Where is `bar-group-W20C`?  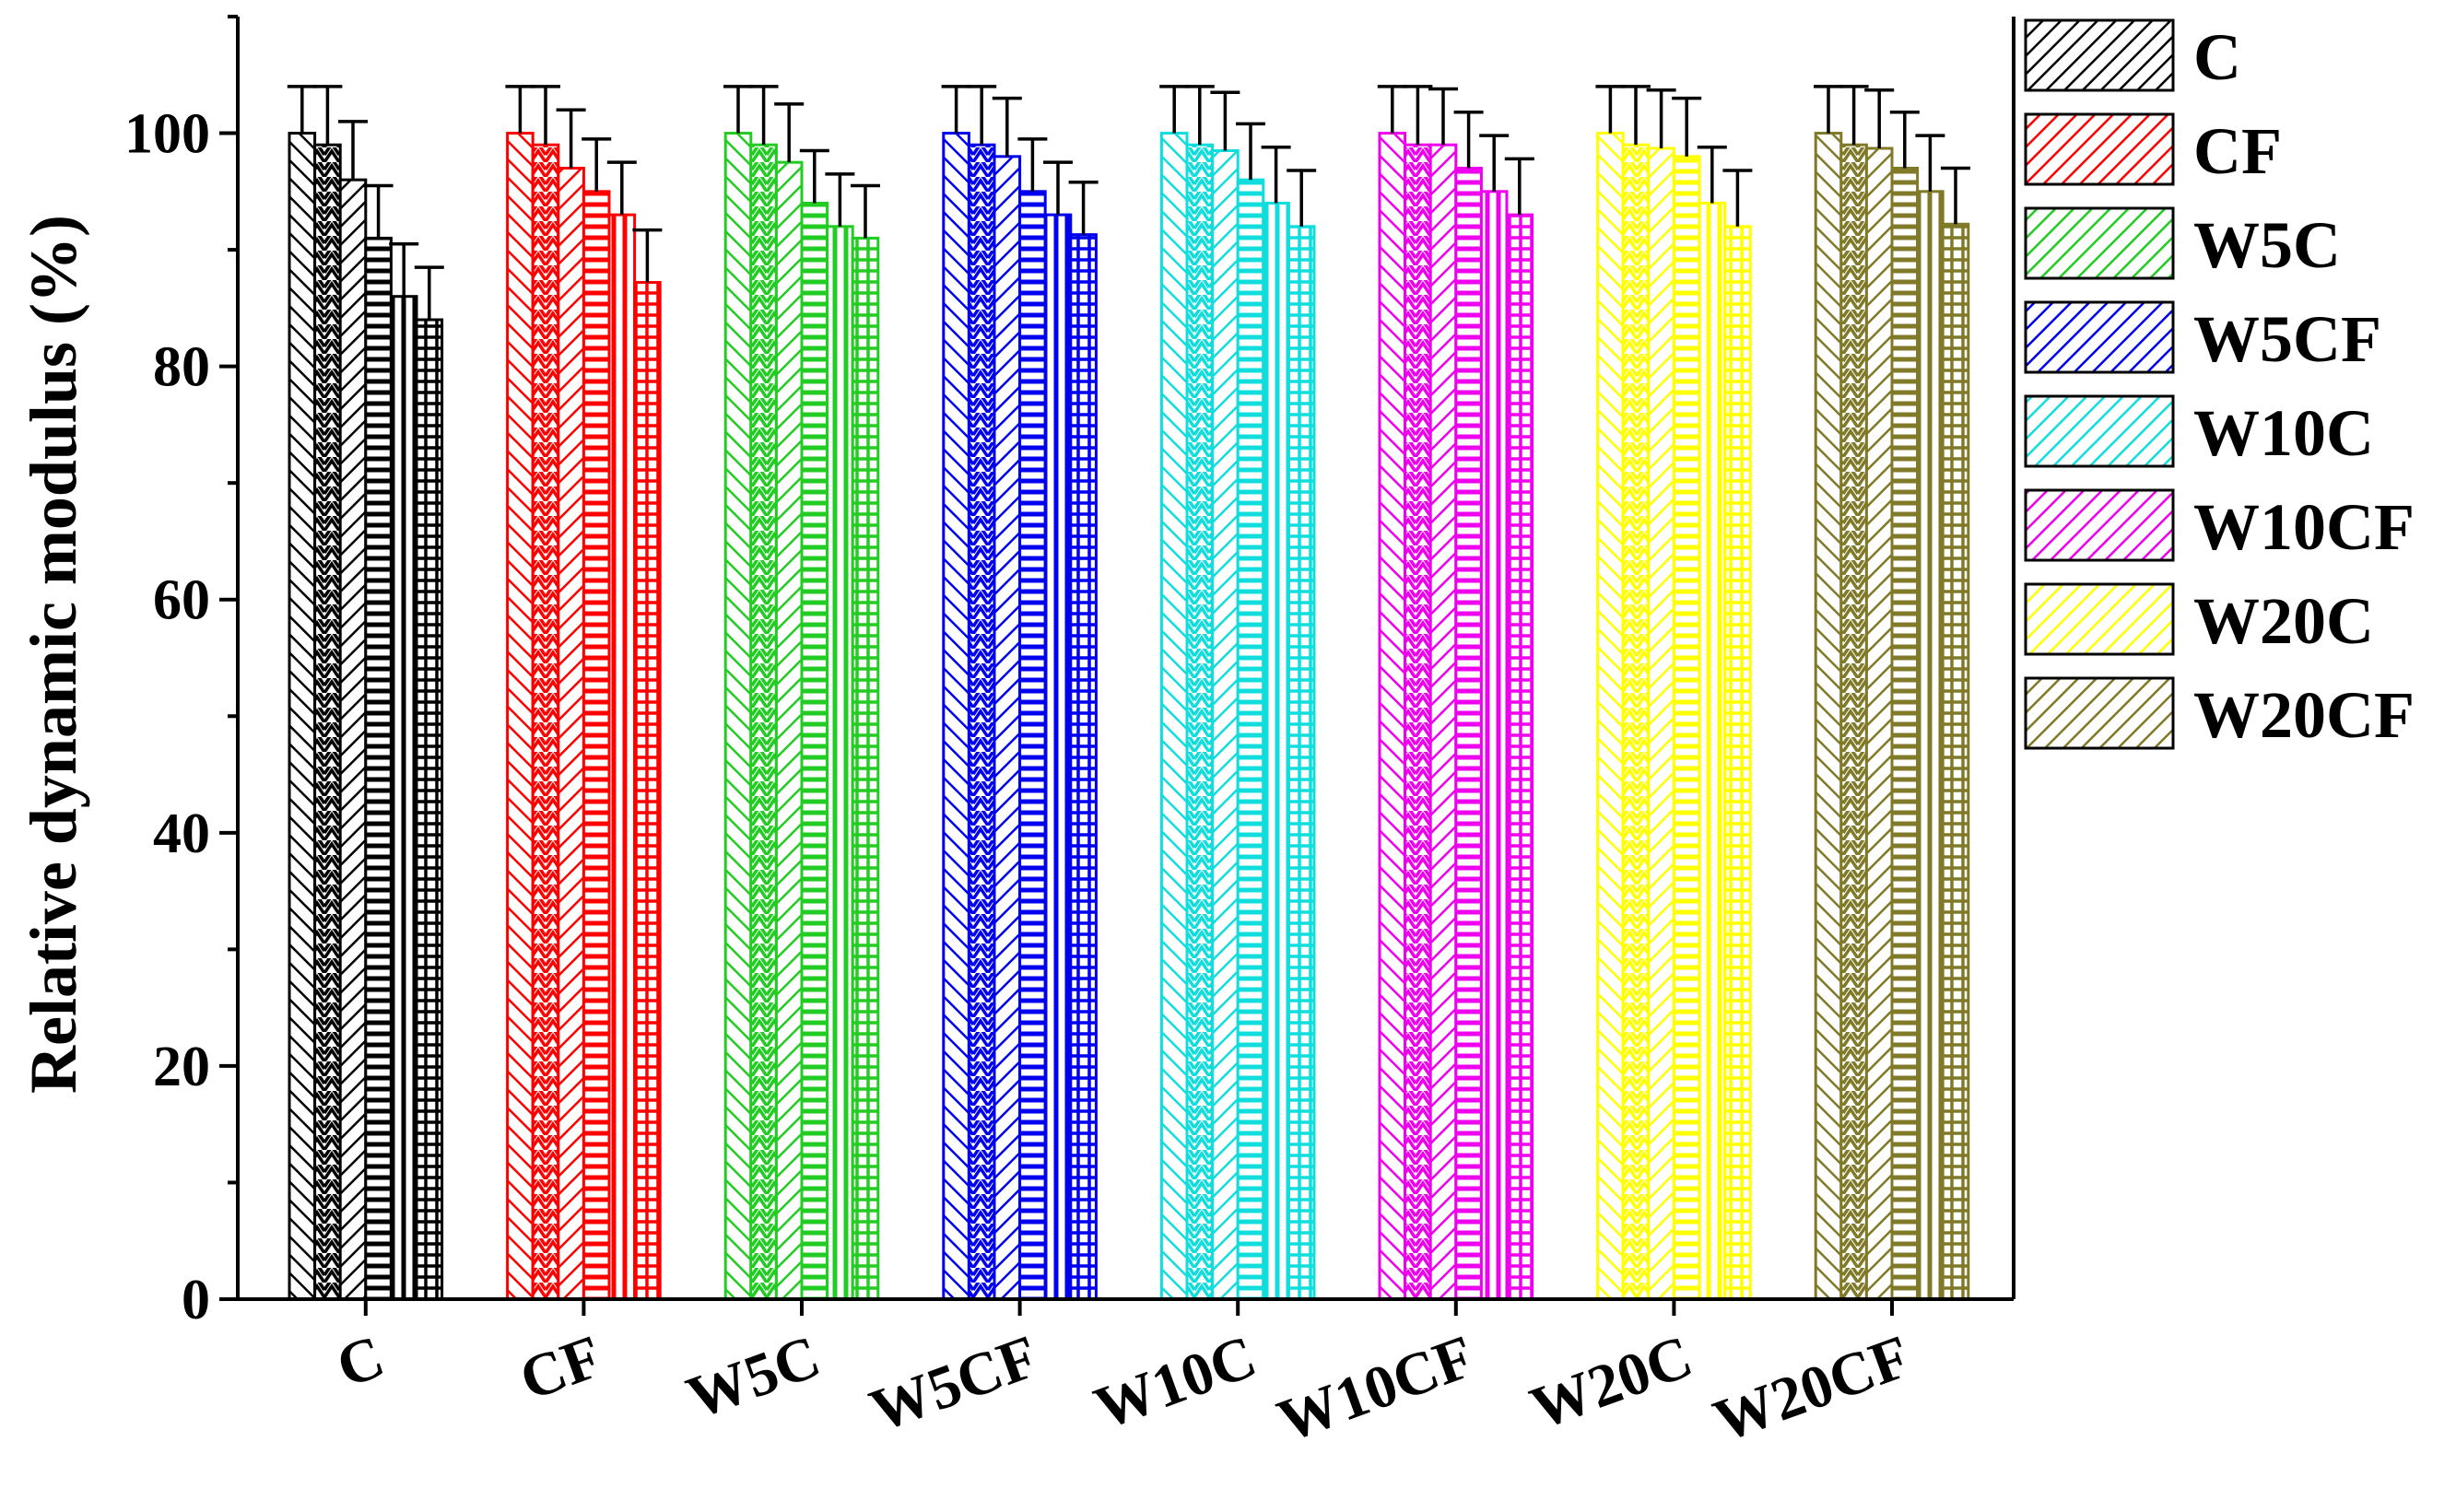
bar-group-W20C is located at coordinates (1674, 693).